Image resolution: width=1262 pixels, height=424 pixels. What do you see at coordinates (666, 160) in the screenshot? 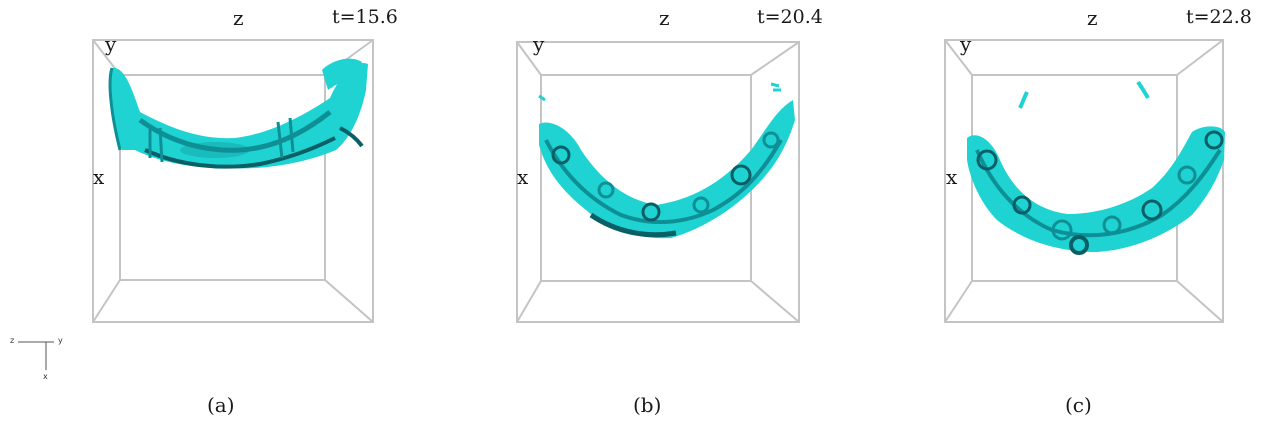
I see `vortex-surface-b` at bounding box center [666, 160].